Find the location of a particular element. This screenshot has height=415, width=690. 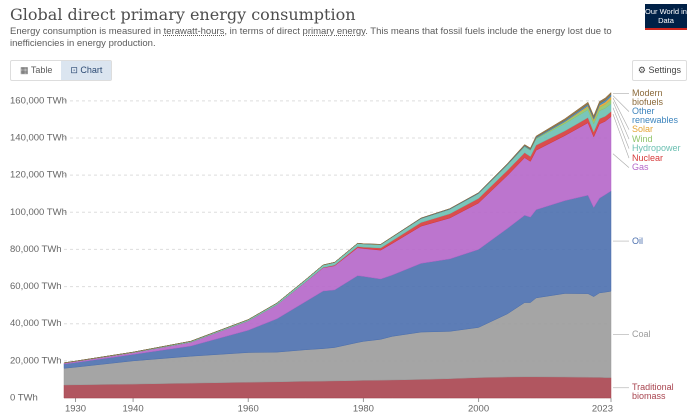

y-tick-label: 0 TWh is located at coordinates (24, 398).